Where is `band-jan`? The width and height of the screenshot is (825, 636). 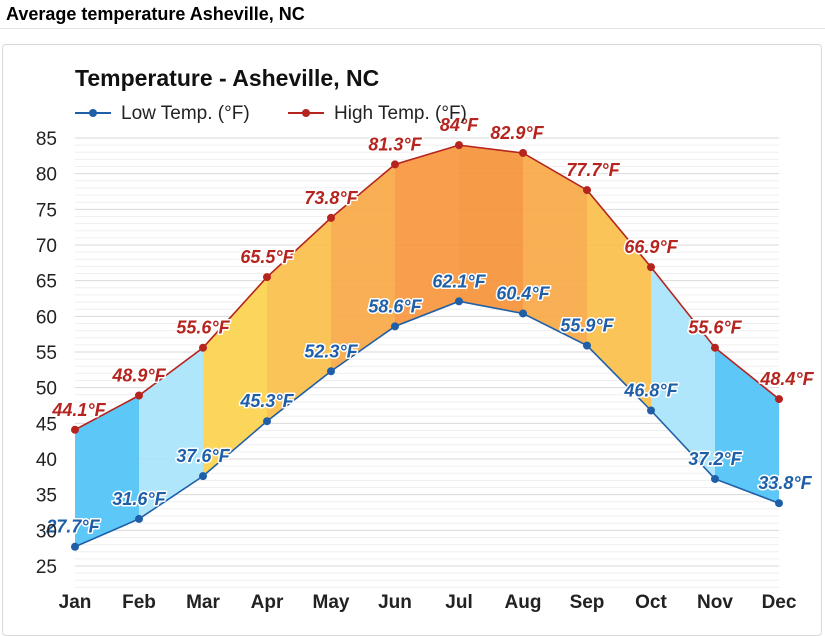
band-jan is located at coordinates (107, 471).